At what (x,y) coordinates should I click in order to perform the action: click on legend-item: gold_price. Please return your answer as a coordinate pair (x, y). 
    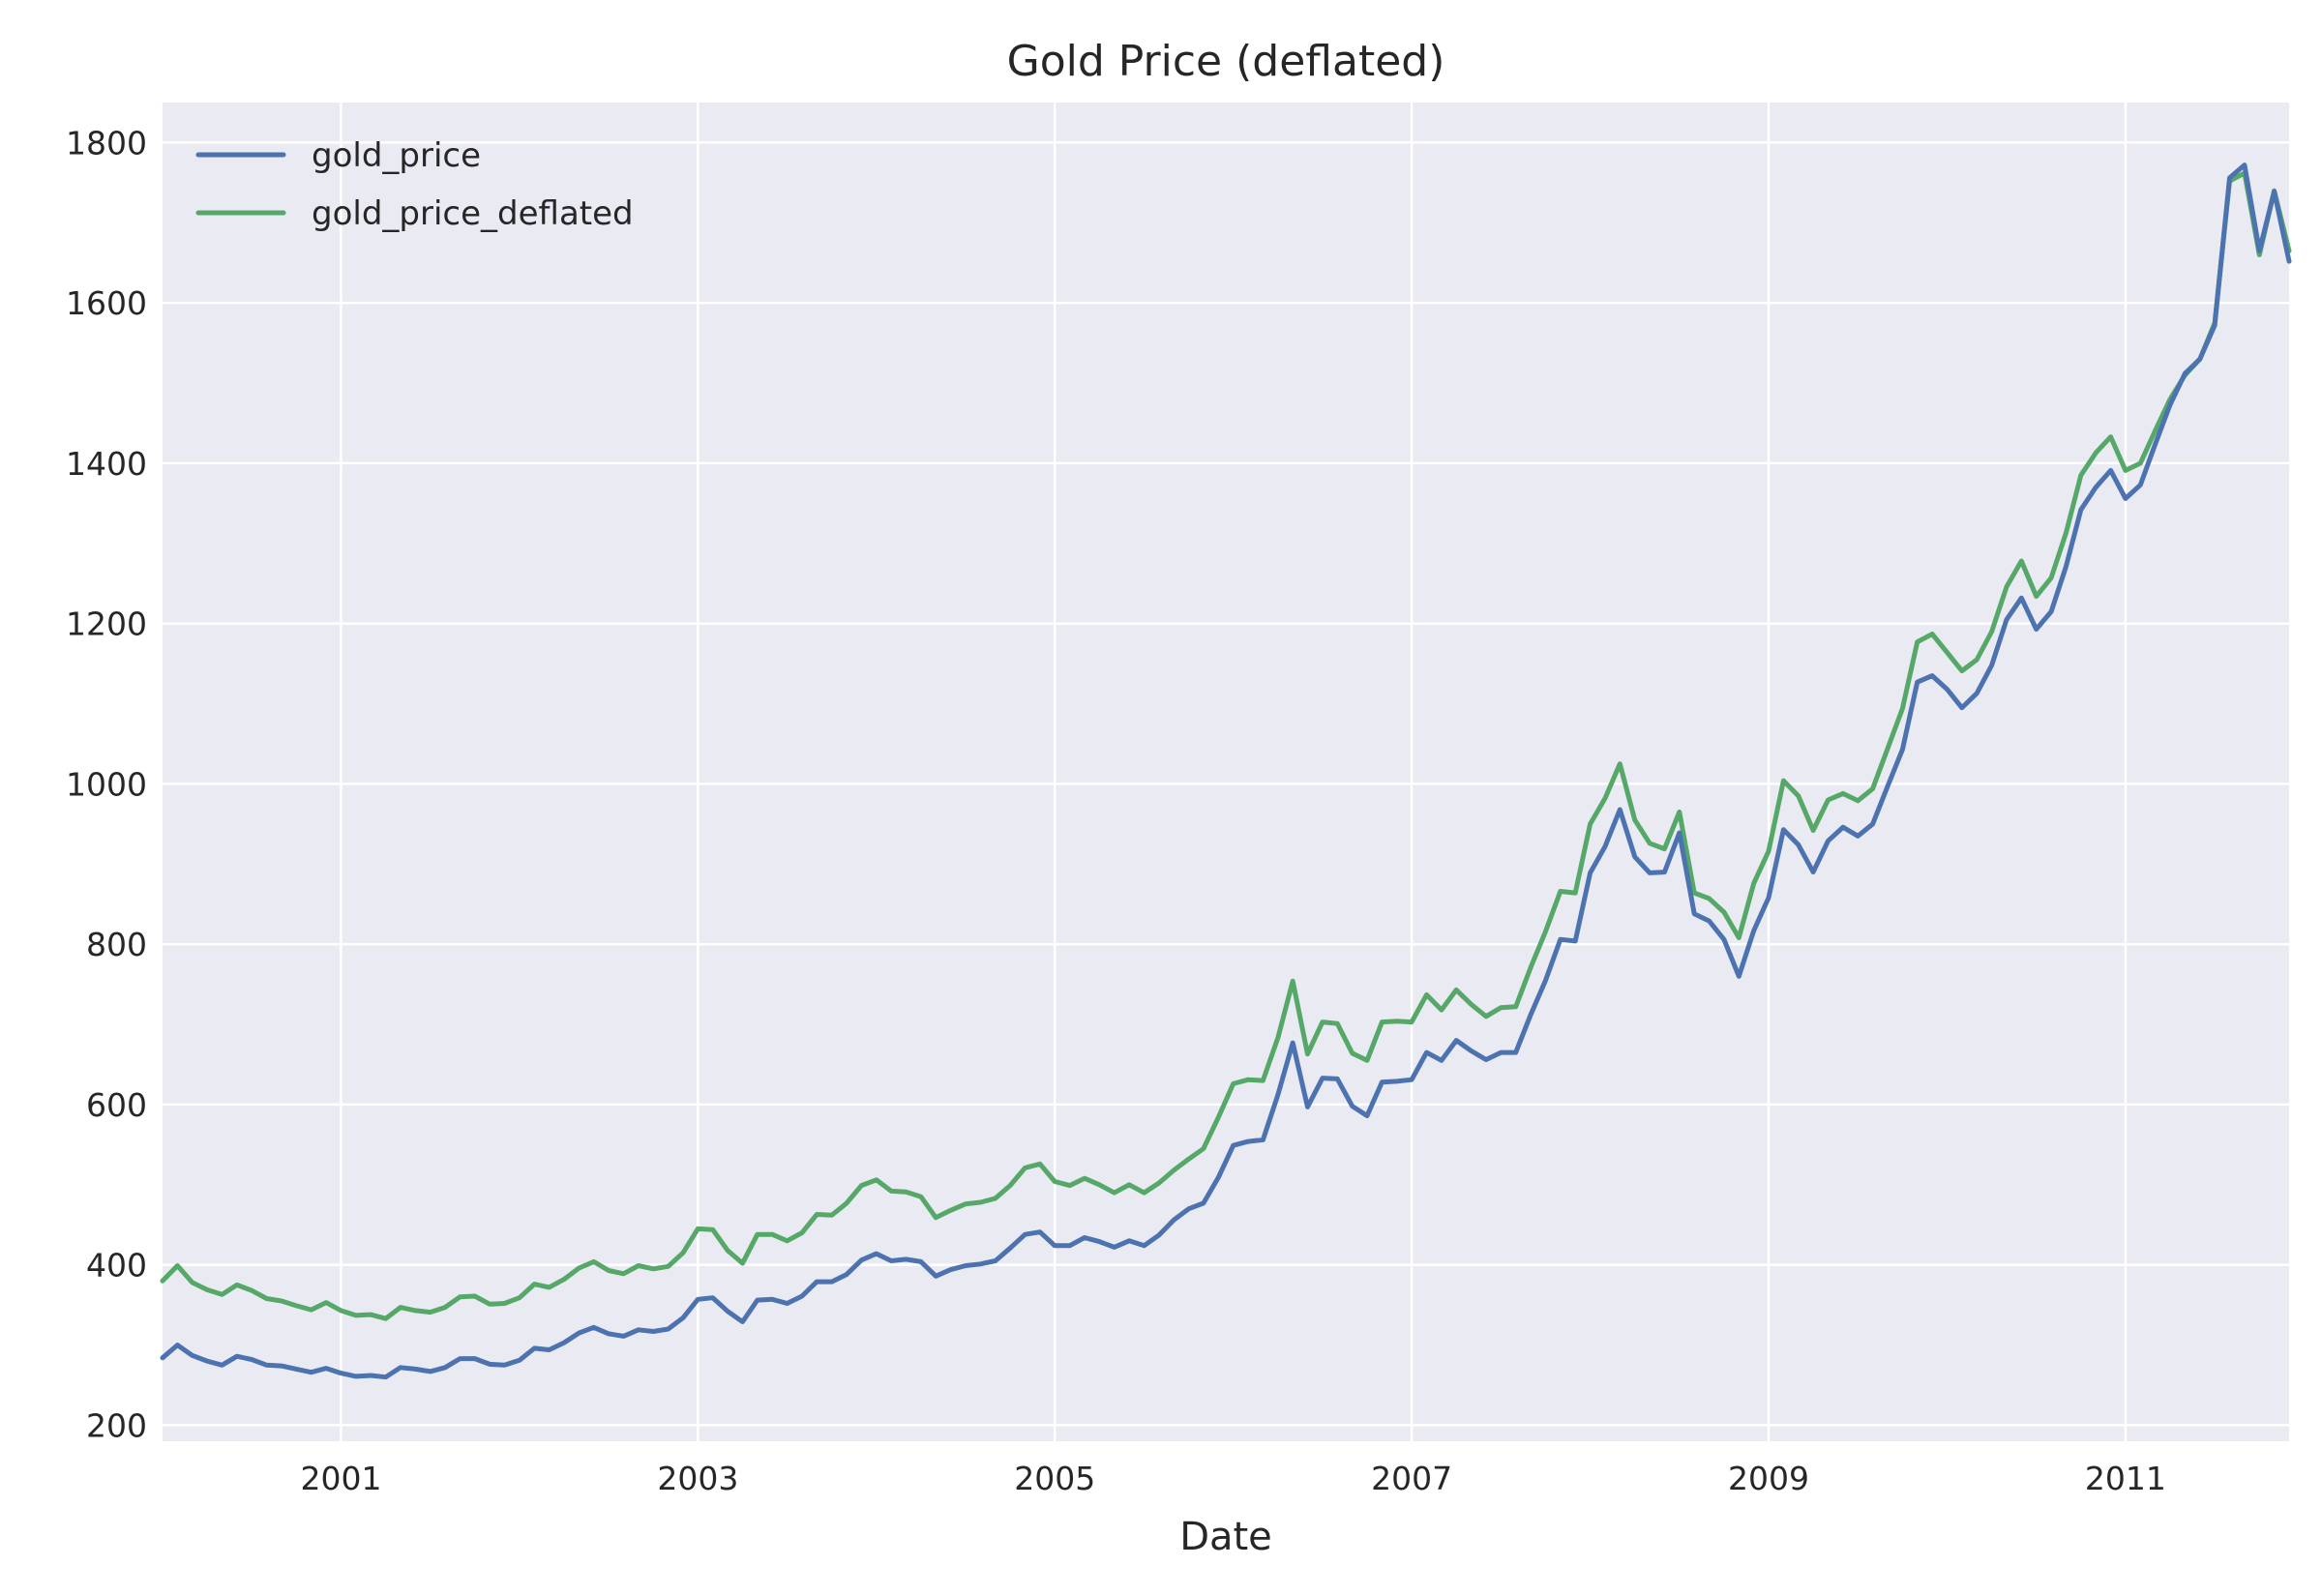
    Looking at the image, I should click on (338, 155).